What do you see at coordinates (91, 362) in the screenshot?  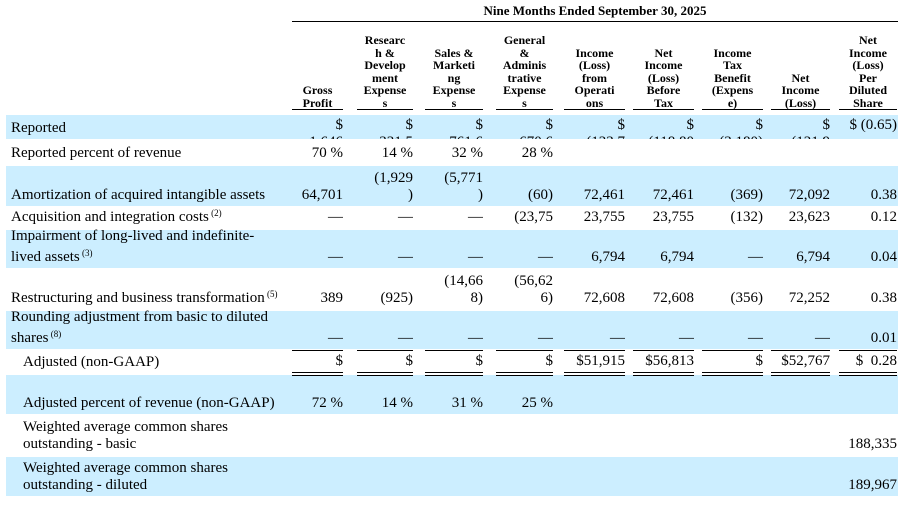 I see `row-label: Adjusted (non-GAAP)` at bounding box center [91, 362].